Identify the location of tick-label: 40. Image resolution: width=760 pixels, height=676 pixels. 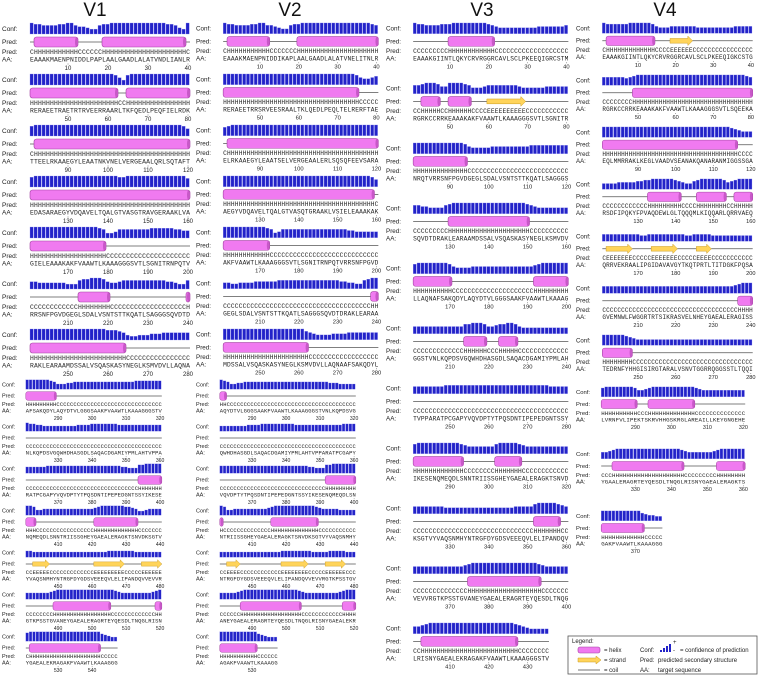
(376, 68).